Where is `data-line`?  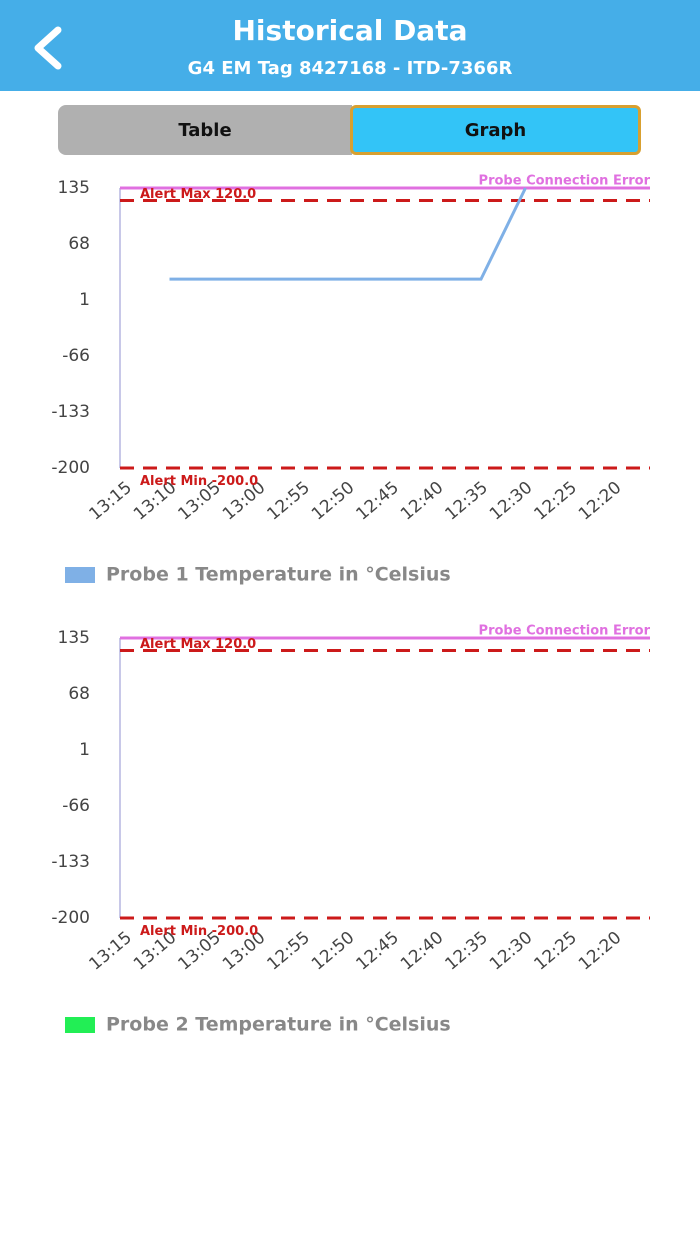 data-line is located at coordinates (348, 234).